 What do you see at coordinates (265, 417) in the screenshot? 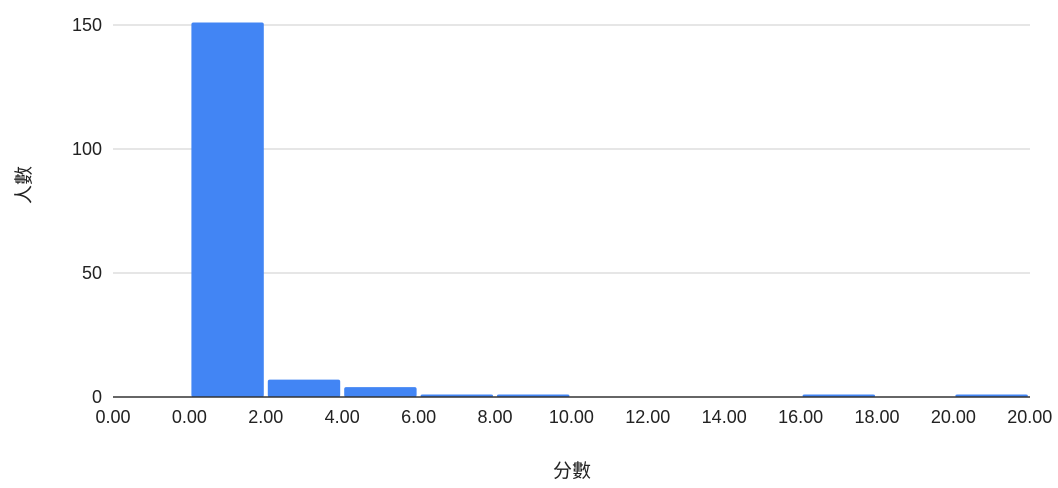
I see `x-tick-label: 2.00` at bounding box center [265, 417].